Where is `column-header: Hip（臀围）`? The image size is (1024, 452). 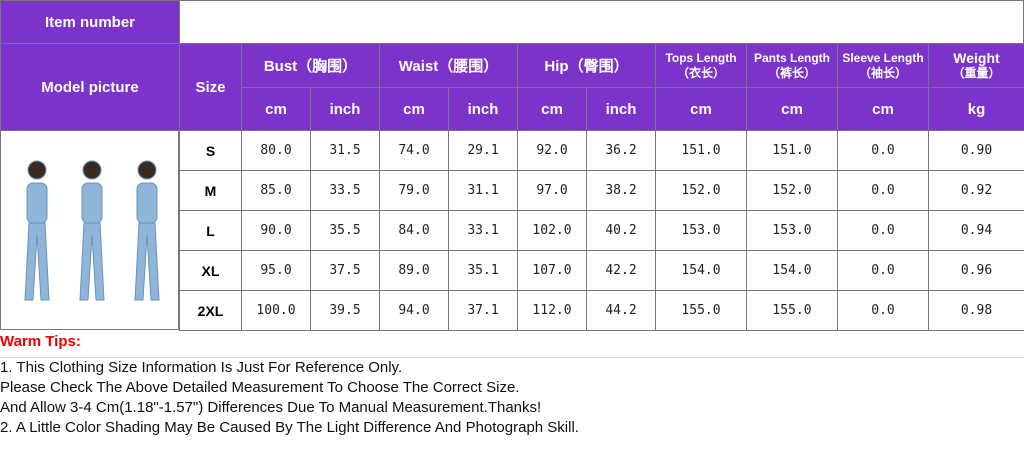 column-header: Hip（臀围） is located at coordinates (586, 65).